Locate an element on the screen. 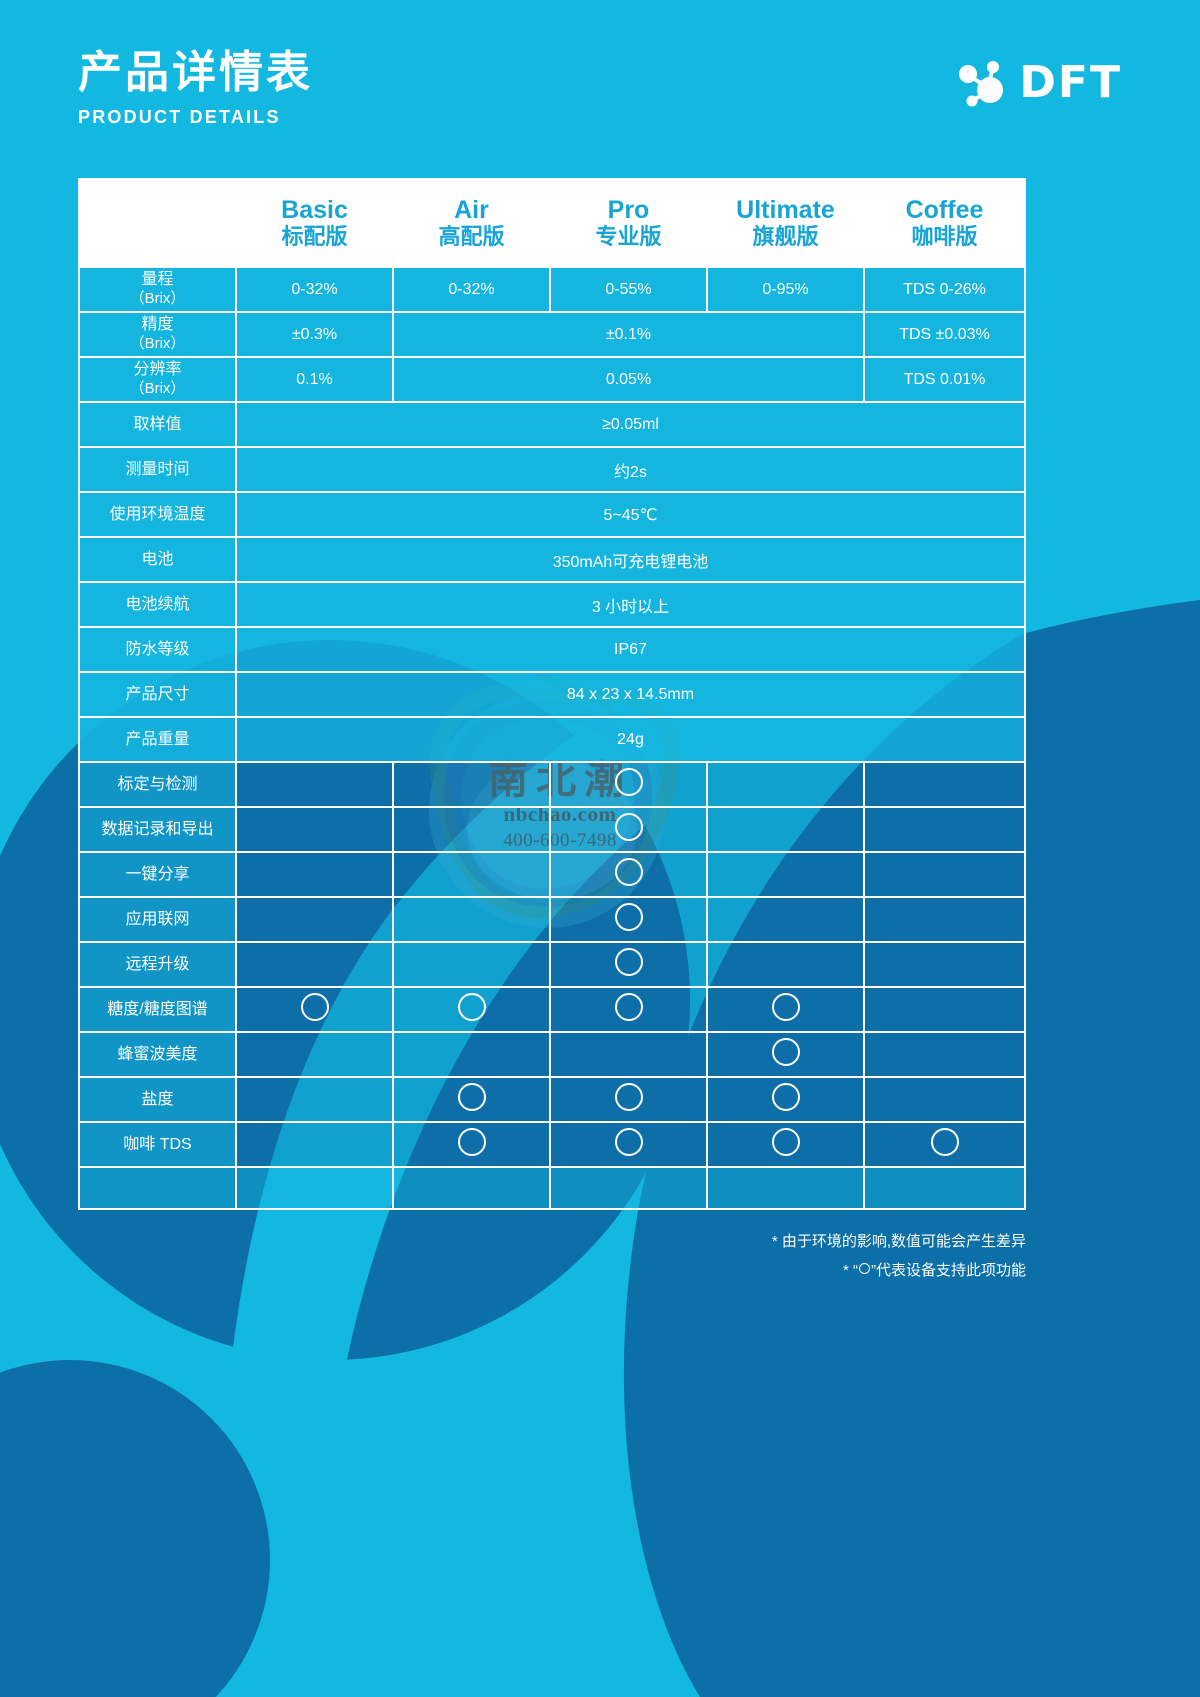 The width and height of the screenshot is (1200, 1697). table-row: 测量时间 约2s is located at coordinates (552, 470).